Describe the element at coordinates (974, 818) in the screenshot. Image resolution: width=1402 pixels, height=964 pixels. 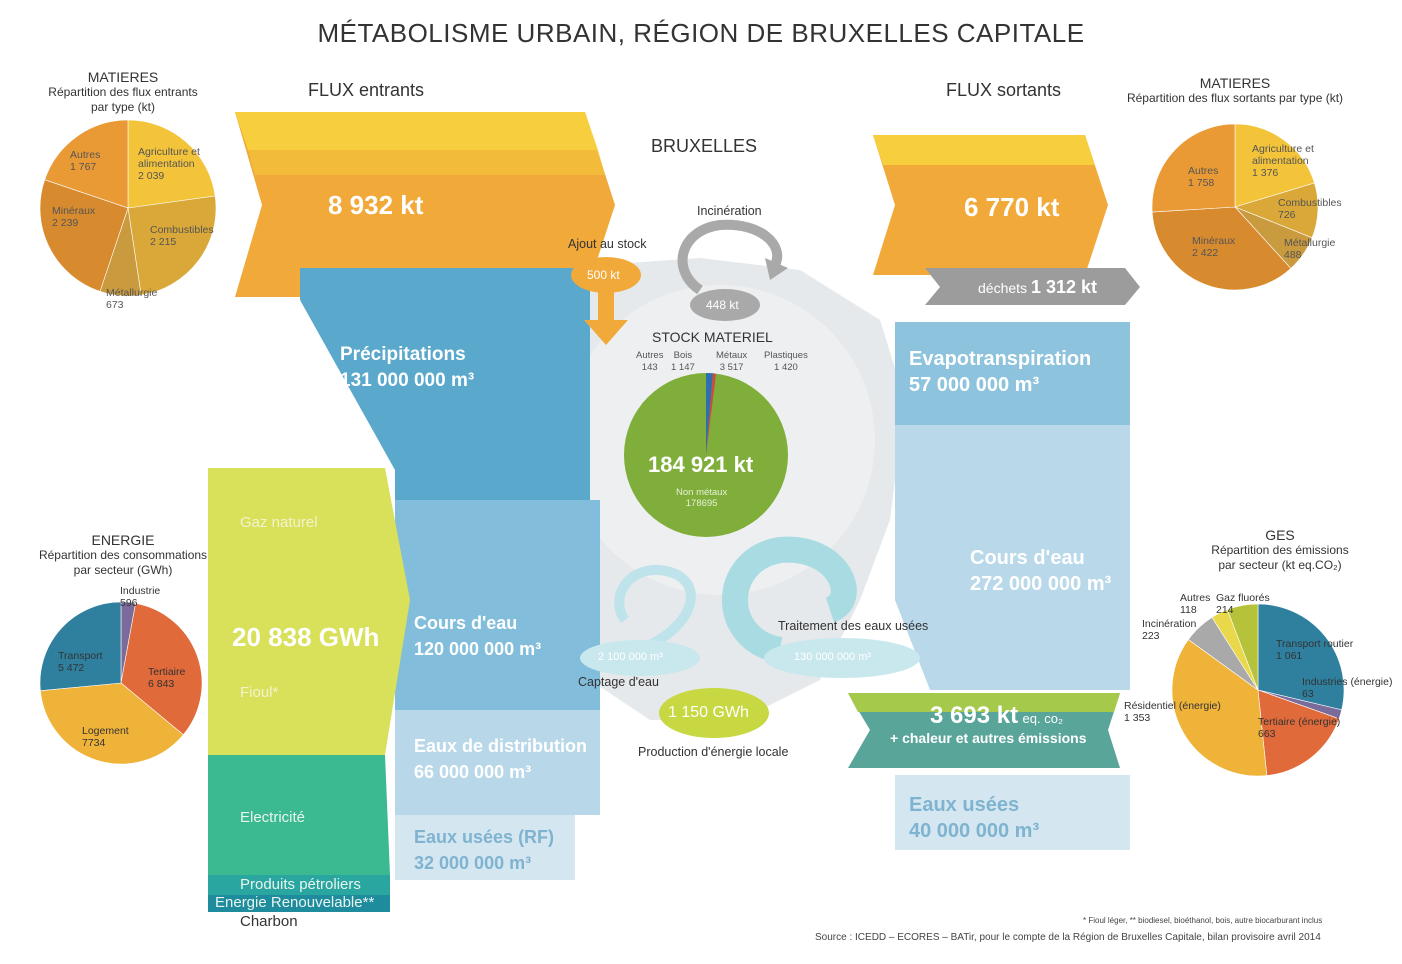
I see `output-wastewater: Eaux usées 40 000 000 m³` at that location.